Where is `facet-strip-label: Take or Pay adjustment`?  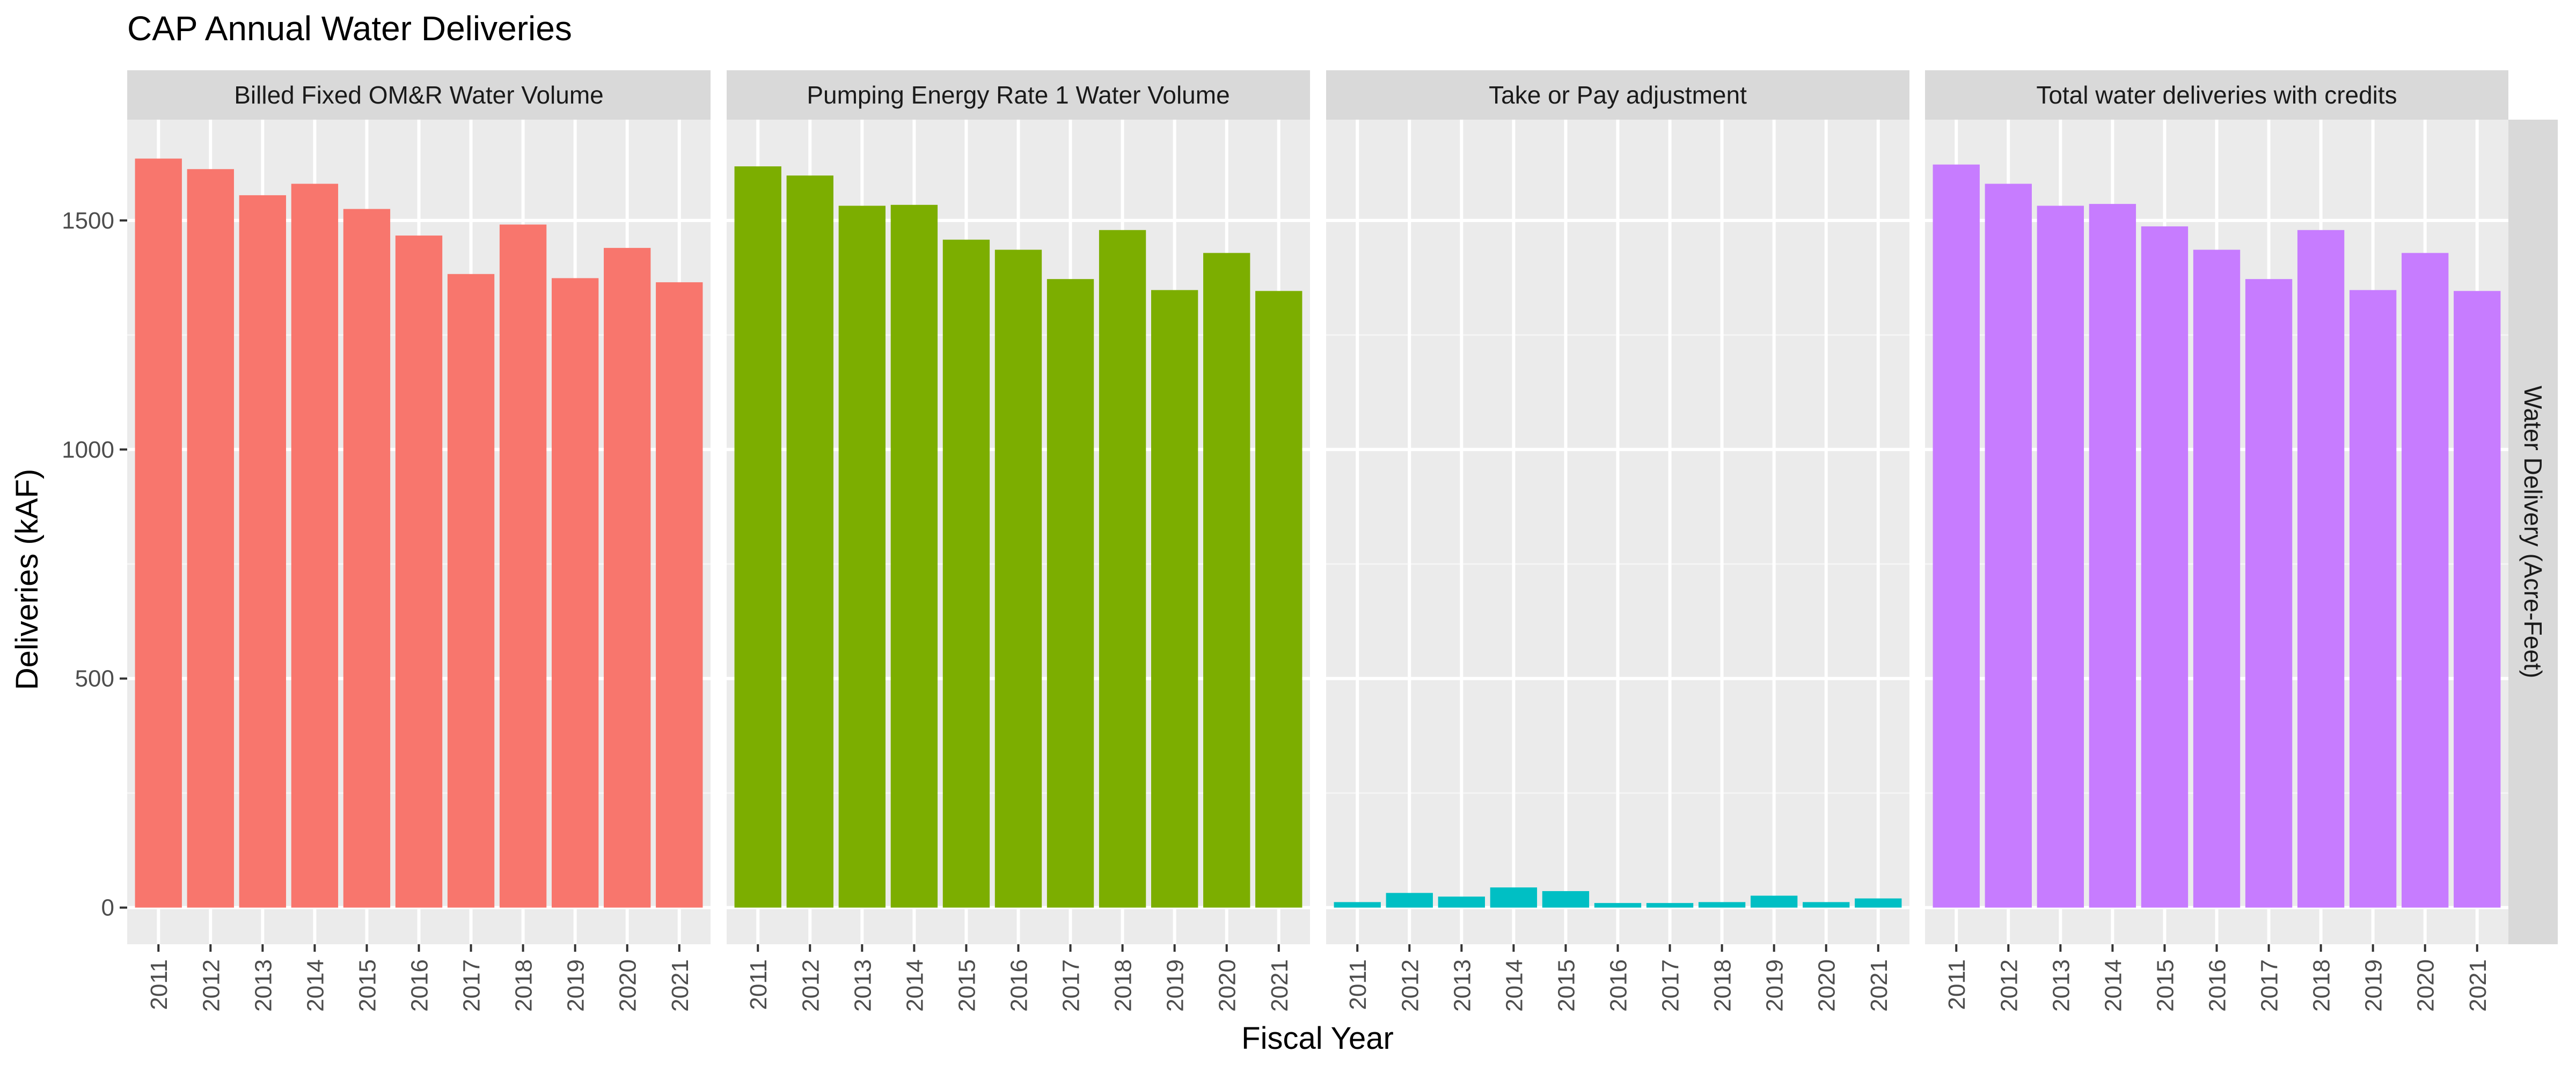
facet-strip-label: Take or Pay adjustment is located at coordinates (1618, 95).